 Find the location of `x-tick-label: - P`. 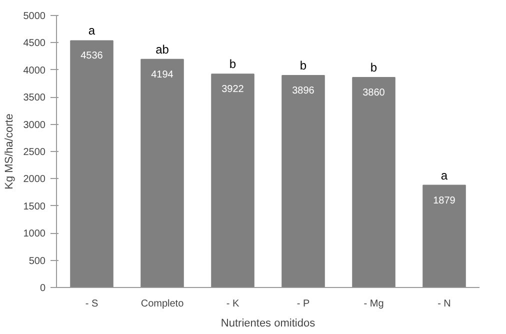

x-tick-label: - P is located at coordinates (303, 304).